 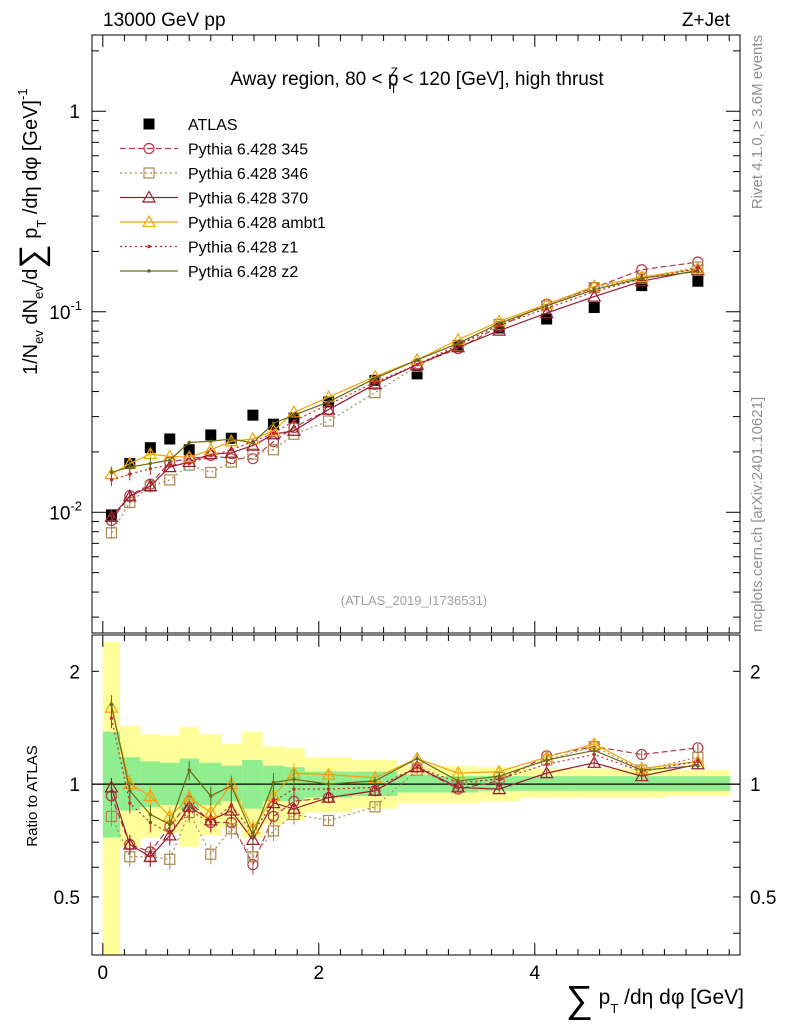 What do you see at coordinates (248, 199) in the screenshot?
I see `legend-label-p370: Pythia 6.428 370` at bounding box center [248, 199].